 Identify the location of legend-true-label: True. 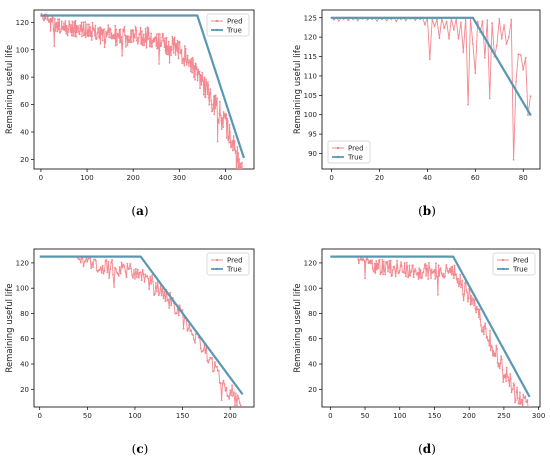
(520, 270).